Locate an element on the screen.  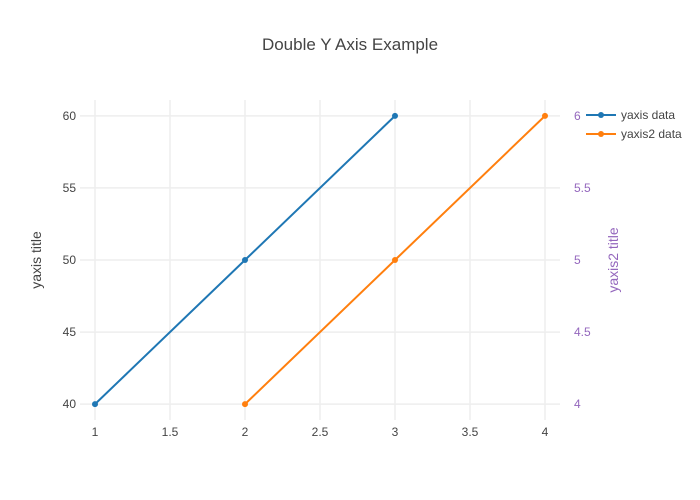
x-tick-label: 2 is located at coordinates (245, 432).